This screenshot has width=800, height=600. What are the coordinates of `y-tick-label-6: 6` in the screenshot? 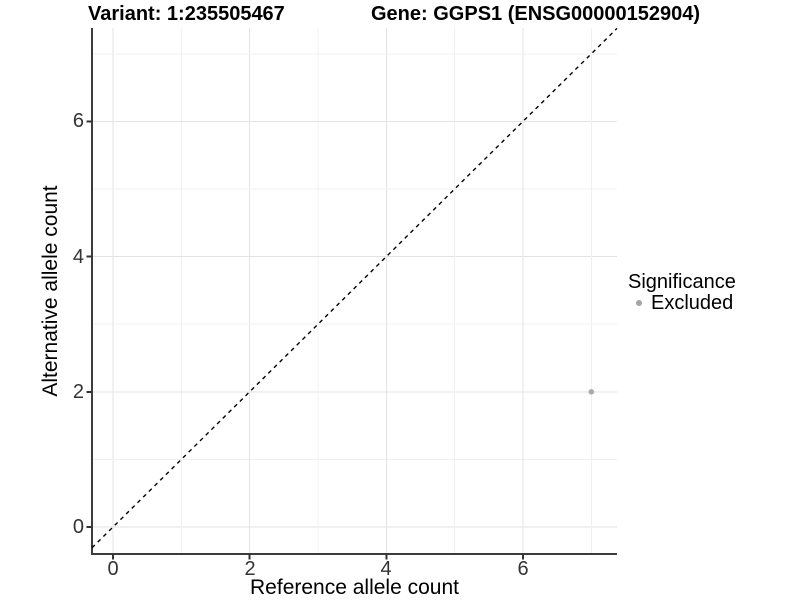 It's located at (78, 121).